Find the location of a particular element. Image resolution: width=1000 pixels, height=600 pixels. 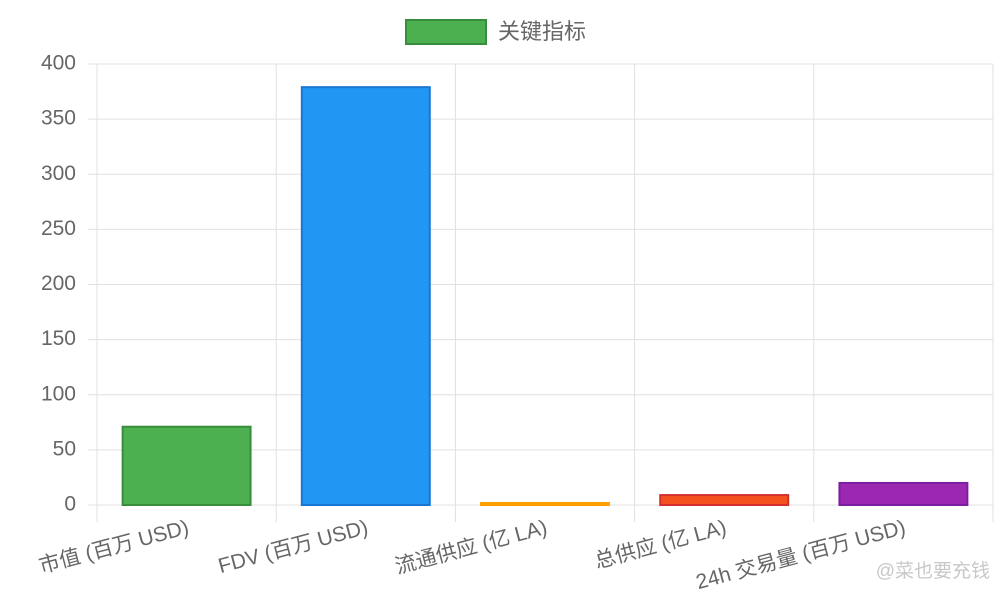

y-tick-label: 0 is located at coordinates (70, 504).